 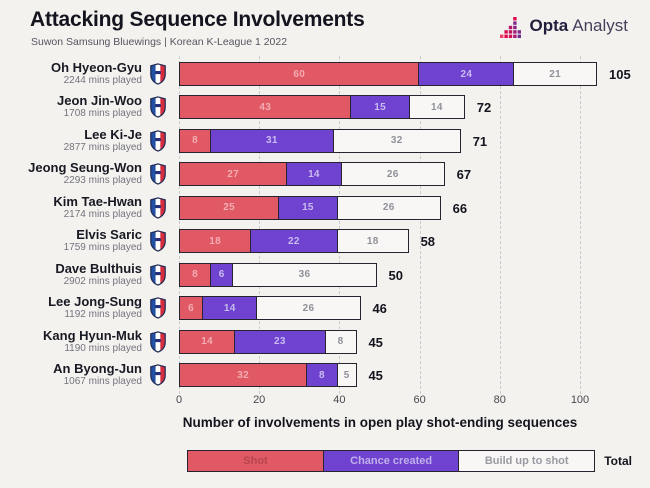 I want to click on player-minutes: 1708 mins played, so click(x=102, y=114).